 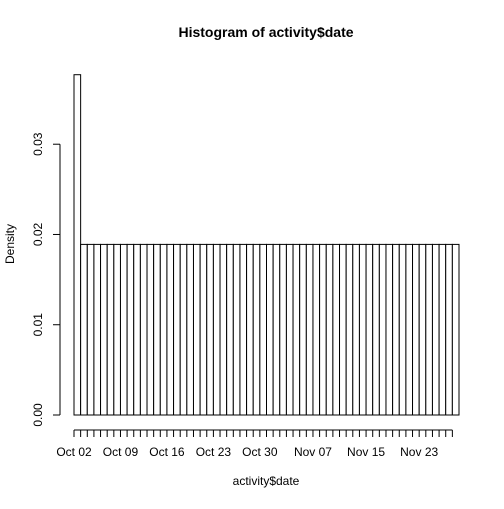 I want to click on x-tick-label-8: Nov 23, so click(x=419, y=452).